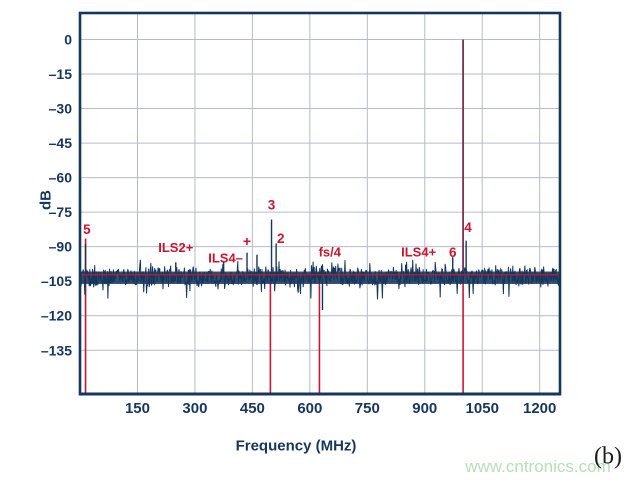  Describe the element at coordinates (194, 408) in the screenshot. I see `x-tick-label: 300` at that location.